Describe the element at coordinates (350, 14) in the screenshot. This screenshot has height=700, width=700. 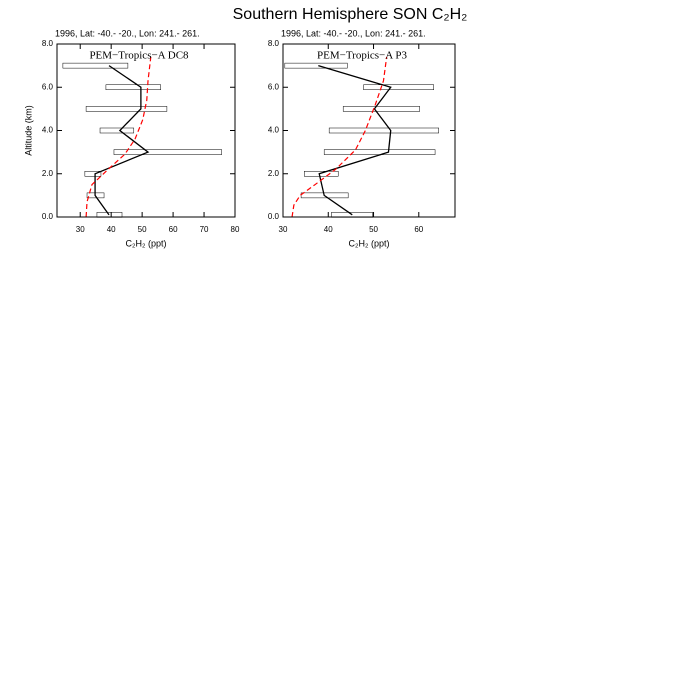
I see `page-title: Southern Hemisphere SON C₂H₂` at that location.